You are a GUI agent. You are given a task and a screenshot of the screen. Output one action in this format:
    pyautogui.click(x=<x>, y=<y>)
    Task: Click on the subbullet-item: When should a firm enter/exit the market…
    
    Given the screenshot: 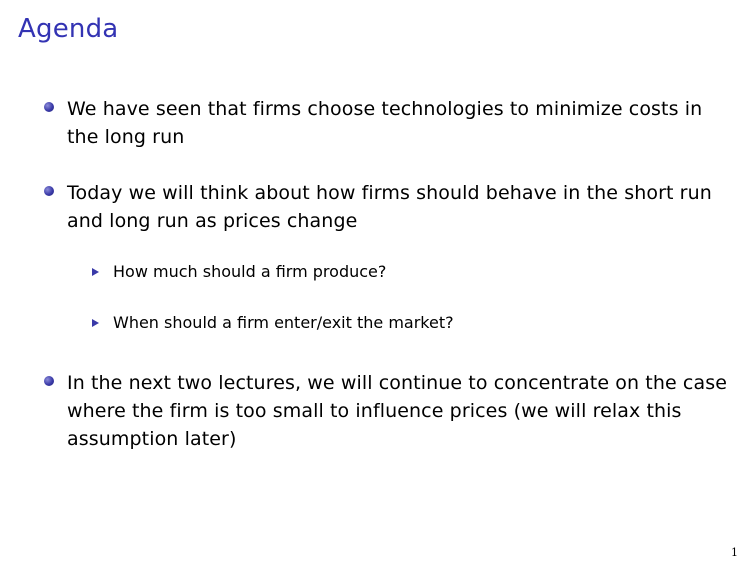 What is the action you would take?
    pyautogui.click(x=273, y=323)
    